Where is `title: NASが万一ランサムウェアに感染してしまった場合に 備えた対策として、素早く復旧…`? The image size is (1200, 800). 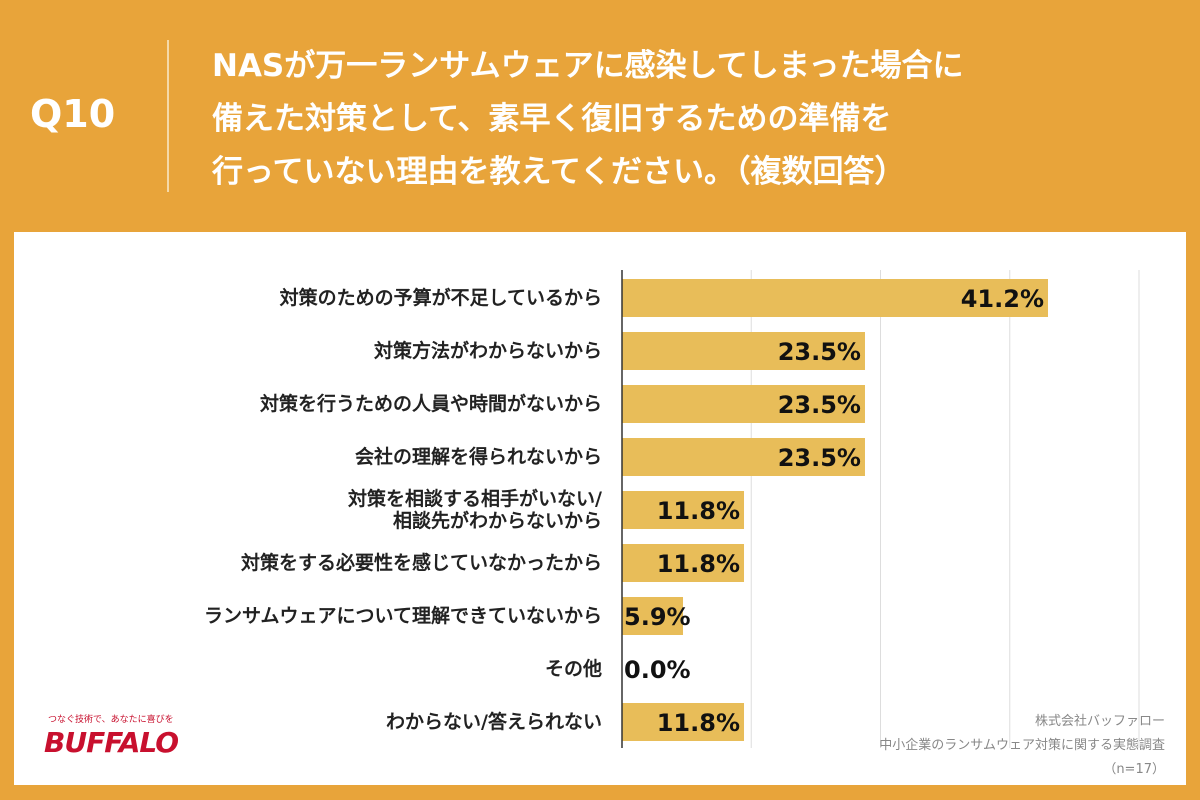
title: NASが万一ランサムウェアに感染してしまった場合に 備えた対策として、素早く復旧… is located at coordinates (588, 119).